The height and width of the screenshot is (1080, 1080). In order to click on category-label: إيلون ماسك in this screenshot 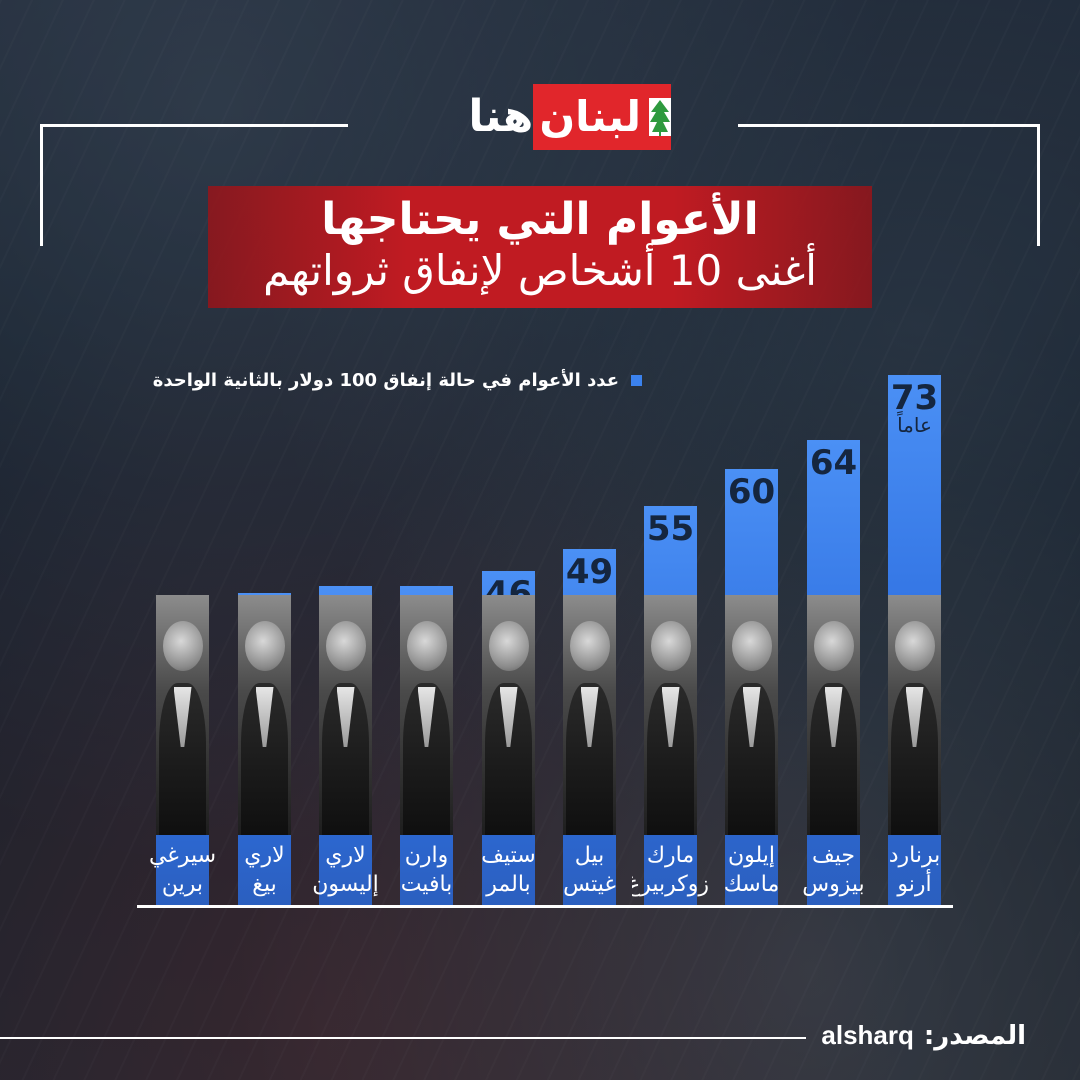, I will do `click(751, 870)`.